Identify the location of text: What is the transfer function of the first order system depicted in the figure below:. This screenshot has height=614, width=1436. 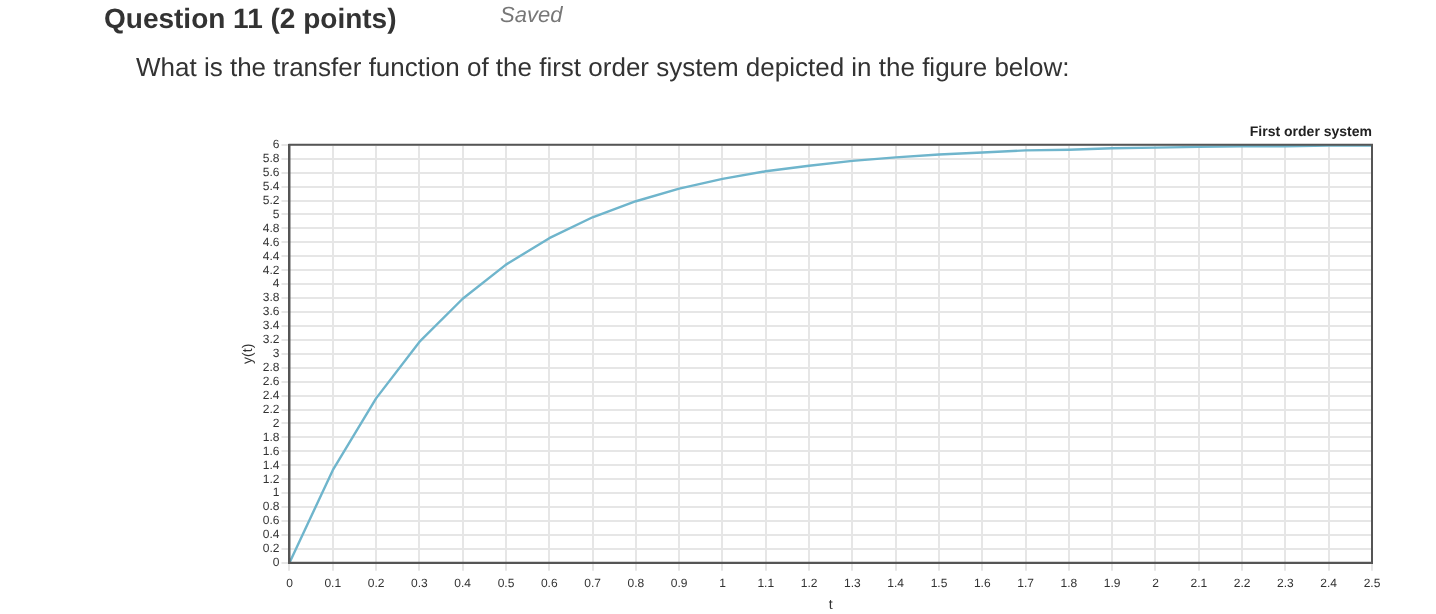
(603, 67).